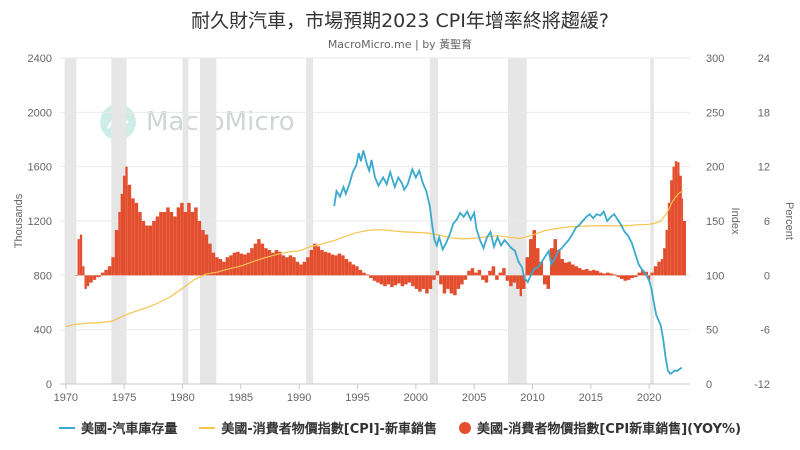 This screenshot has height=450, width=800. Describe the element at coordinates (40, 113) in the screenshot. I see `y-left-tick-label: 2000` at that location.